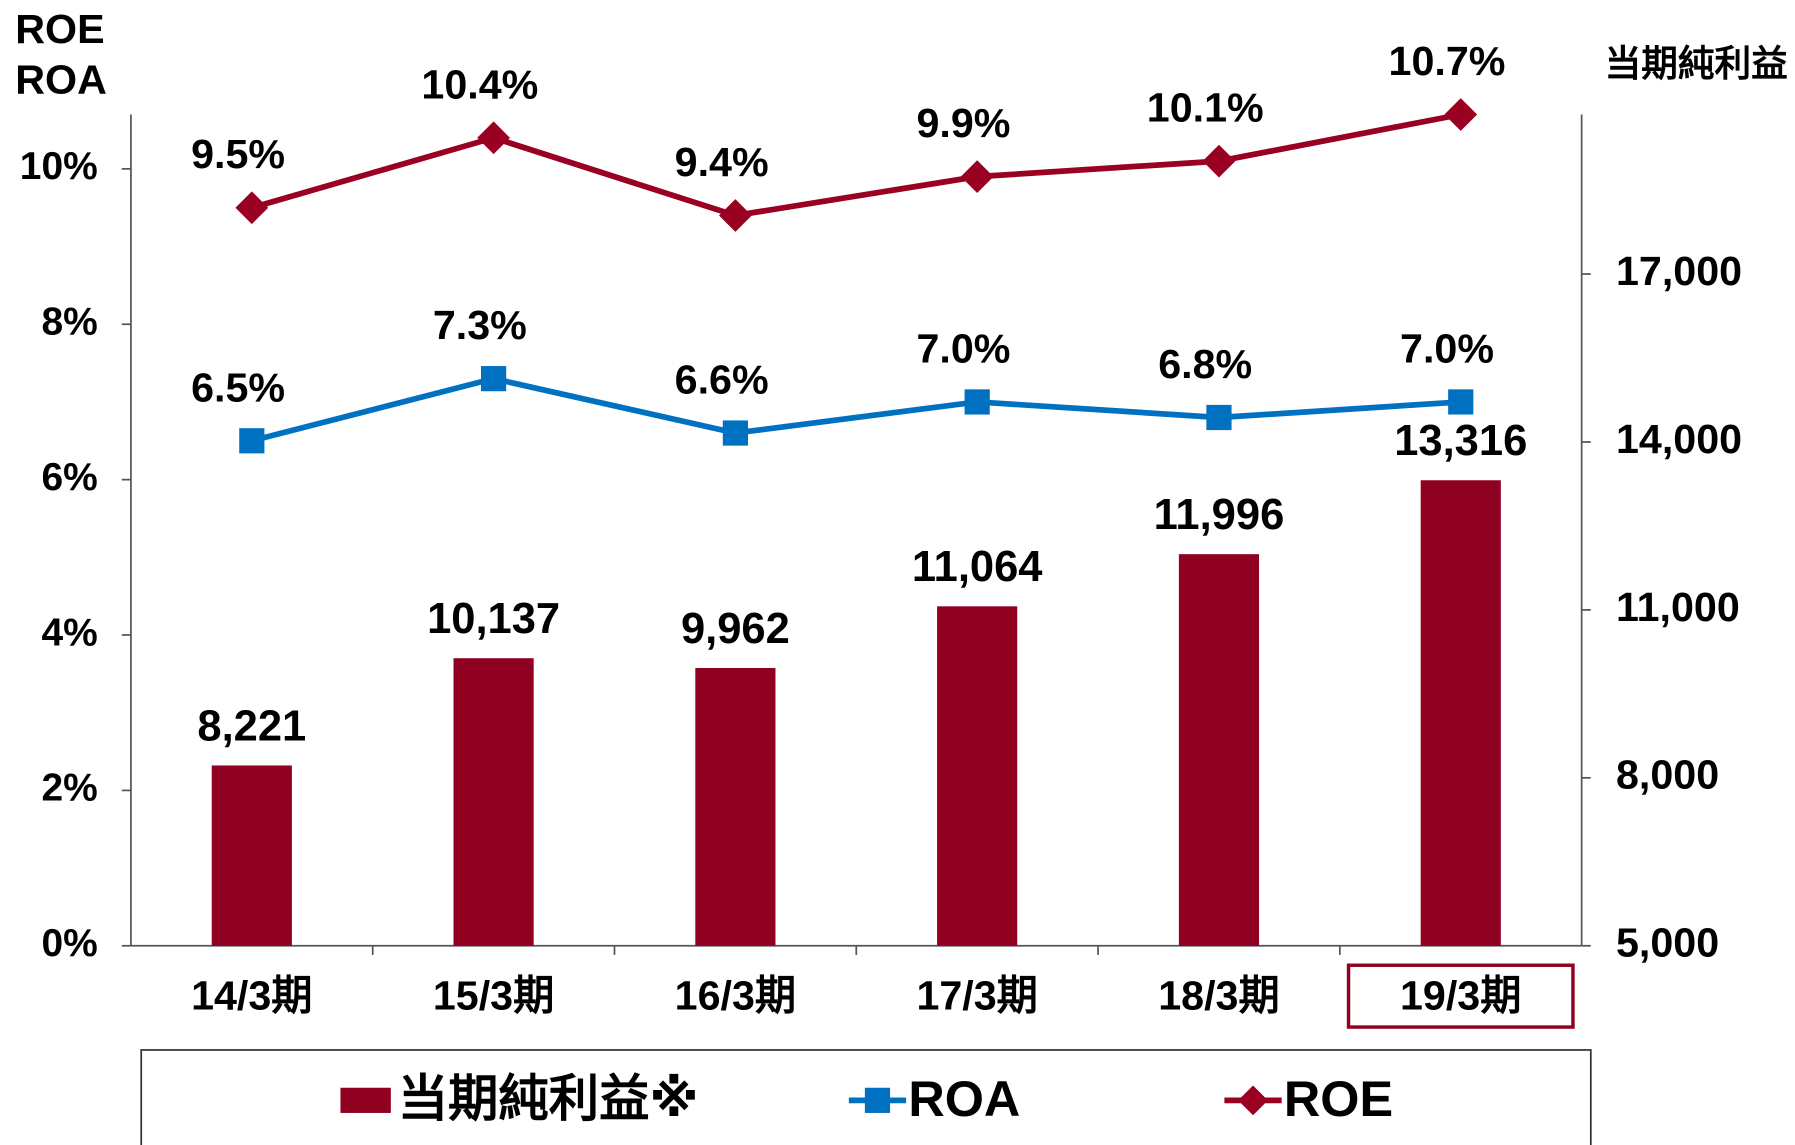 The image size is (1795, 1145). I want to click on bar-value-label: 11,996, so click(1219, 515).